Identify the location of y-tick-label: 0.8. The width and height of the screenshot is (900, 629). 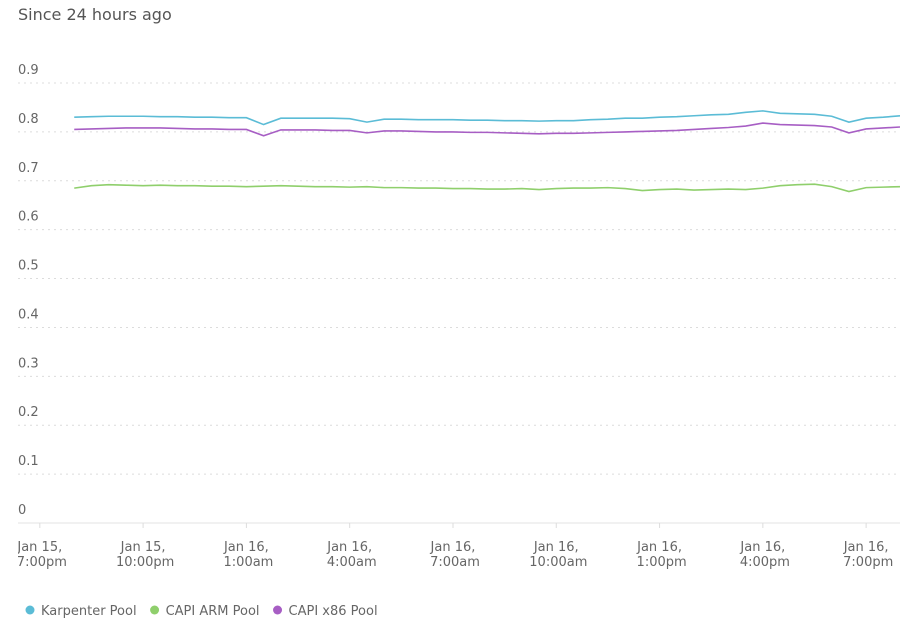
(28, 119).